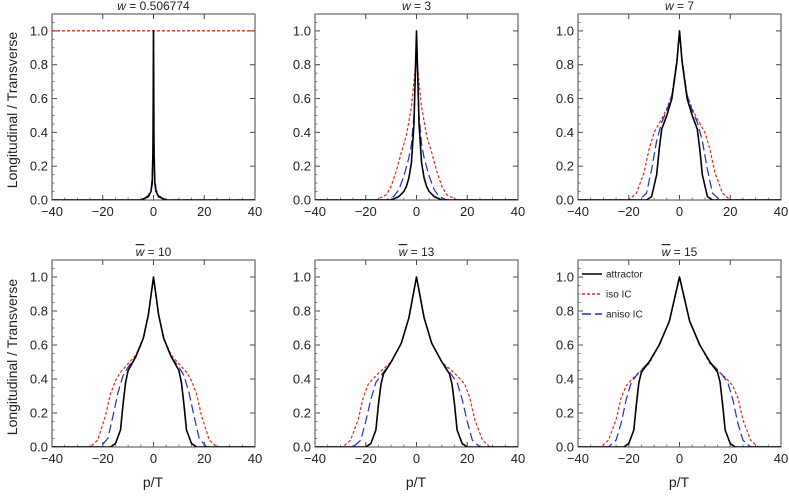 Image resolution: width=789 pixels, height=499 pixels. What do you see at coordinates (12, 110) in the screenshot?
I see `y-axis-title-top: Longitudinal / Transverse` at bounding box center [12, 110].